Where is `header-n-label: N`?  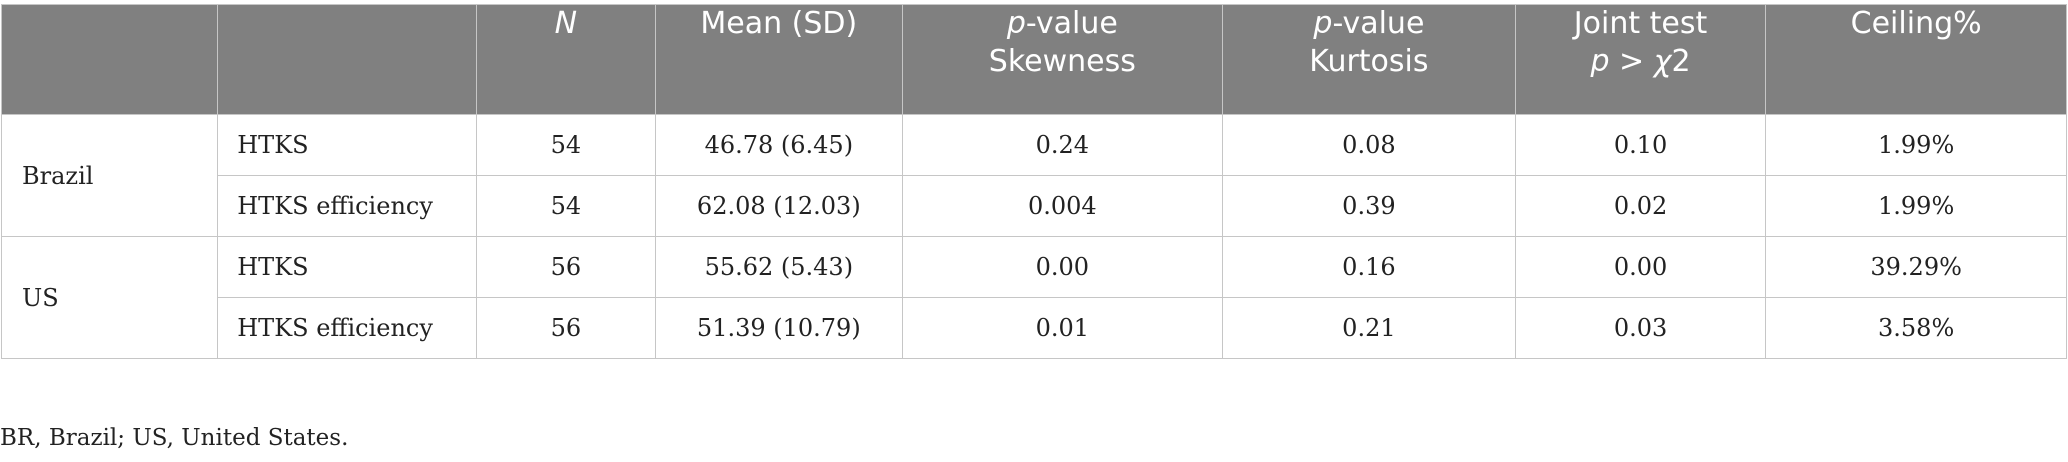 header-n-label: N is located at coordinates (566, 23).